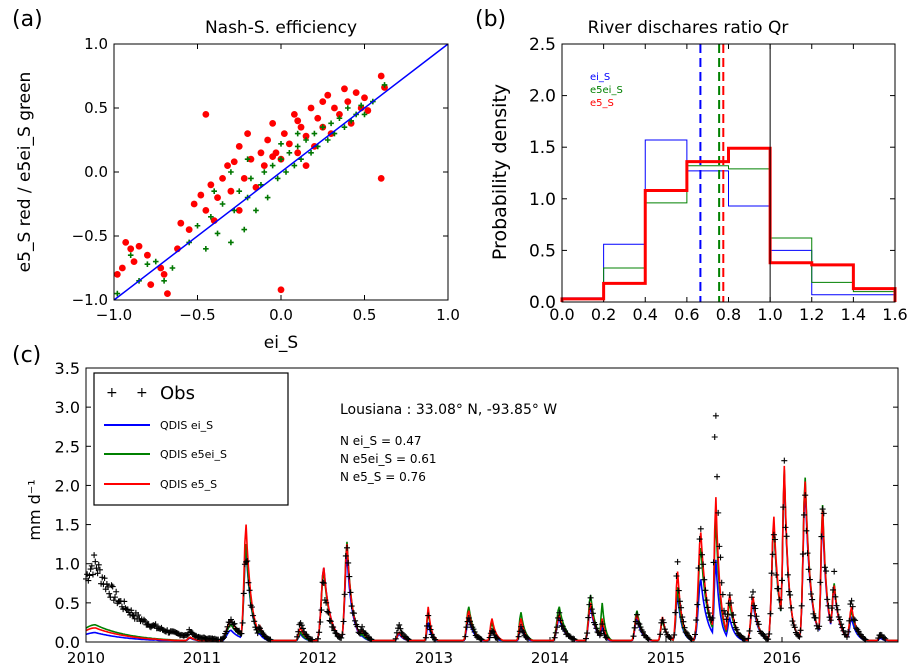  I want to click on chart-b-title: River dischares ratio Qr, so click(688, 28).